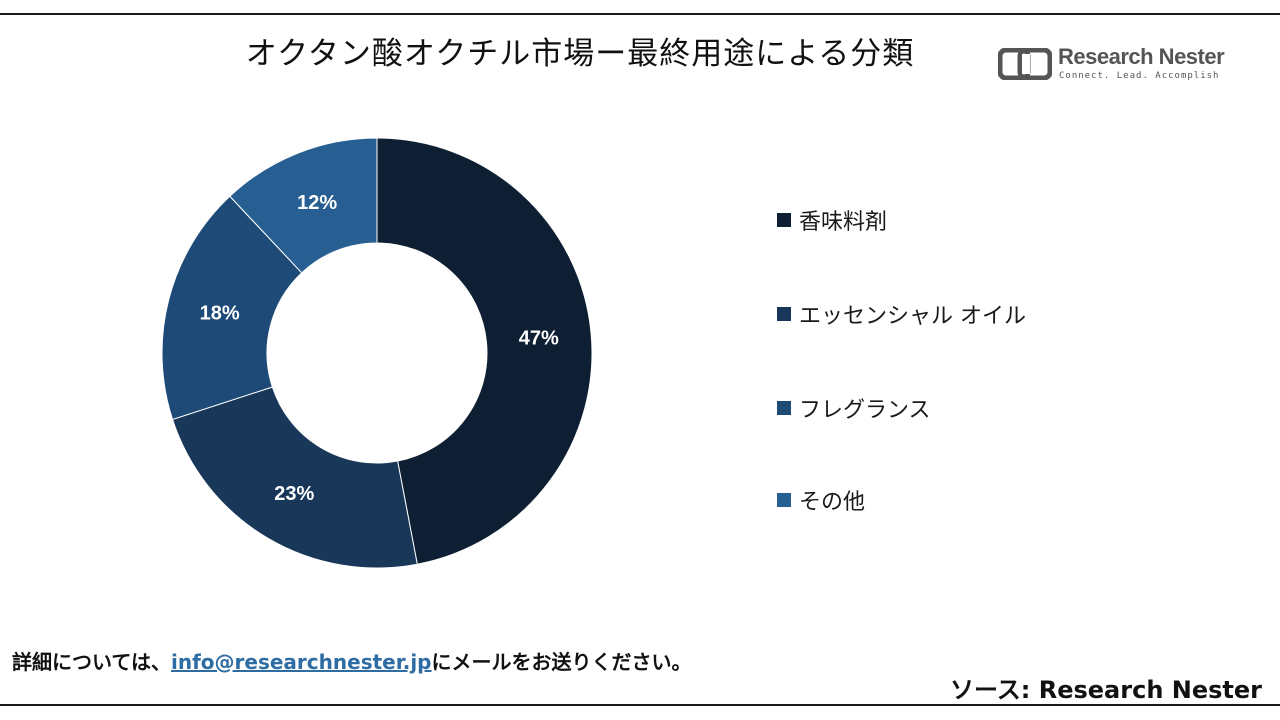  What do you see at coordinates (832, 502) in the screenshot?
I see `legend-label: その他` at bounding box center [832, 502].